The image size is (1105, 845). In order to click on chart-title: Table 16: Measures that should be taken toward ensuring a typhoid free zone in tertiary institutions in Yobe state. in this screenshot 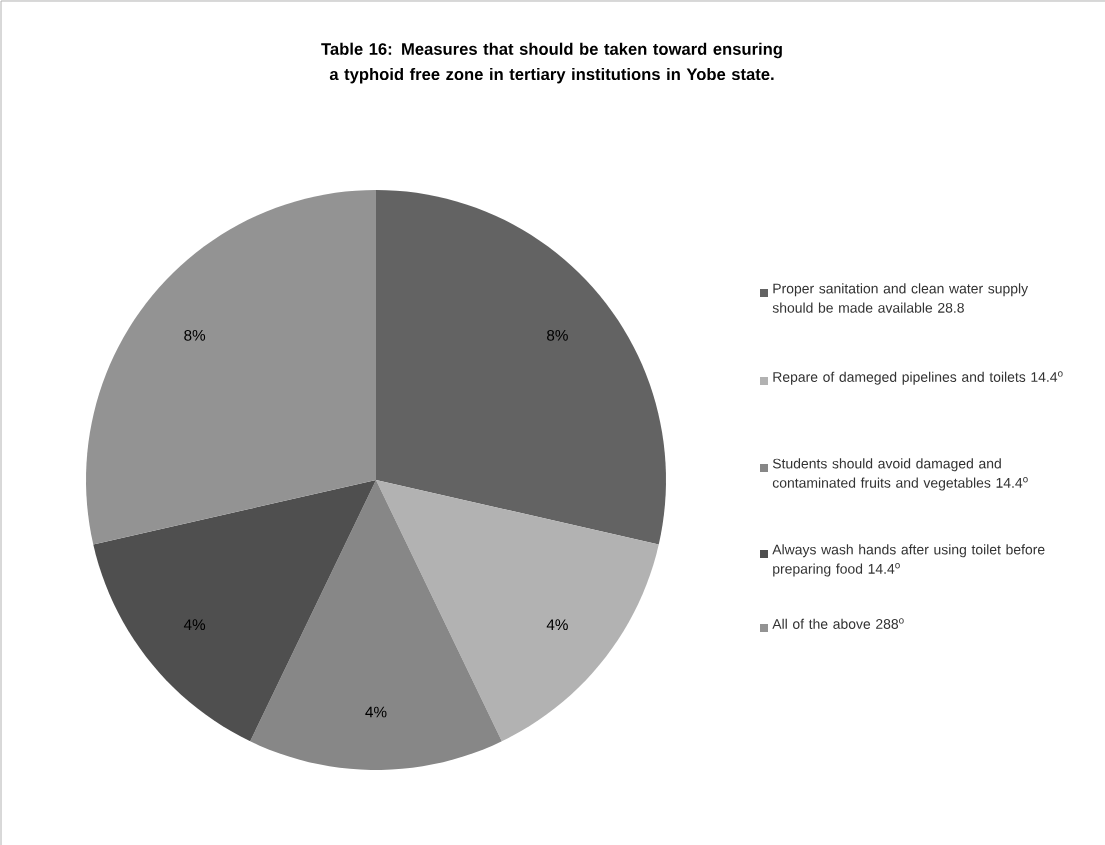, I will do `click(551, 63)`.